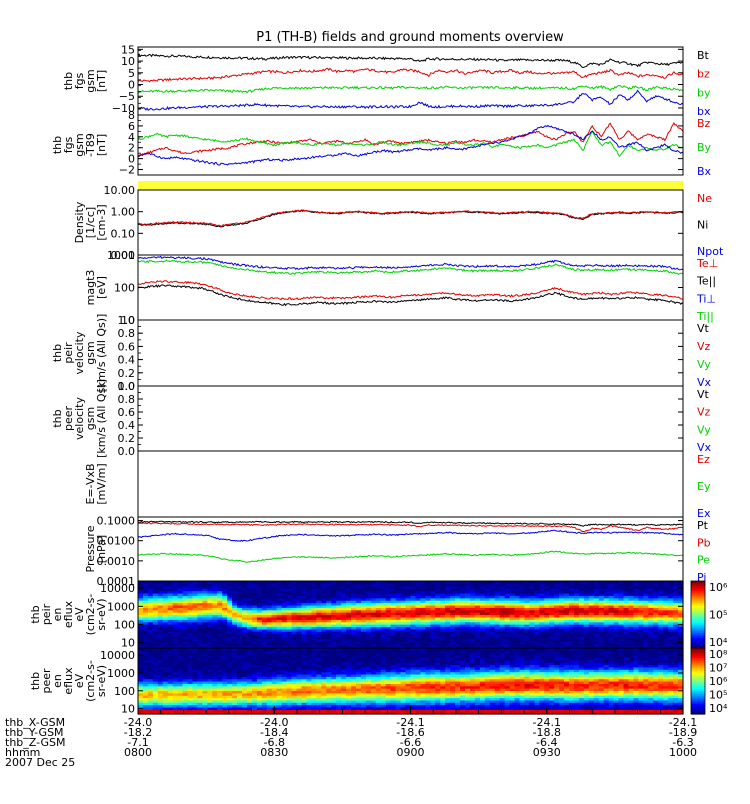 The image size is (750, 804). Describe the element at coordinates (702, 225) in the screenshot. I see `legend-entry: Ni` at that location.